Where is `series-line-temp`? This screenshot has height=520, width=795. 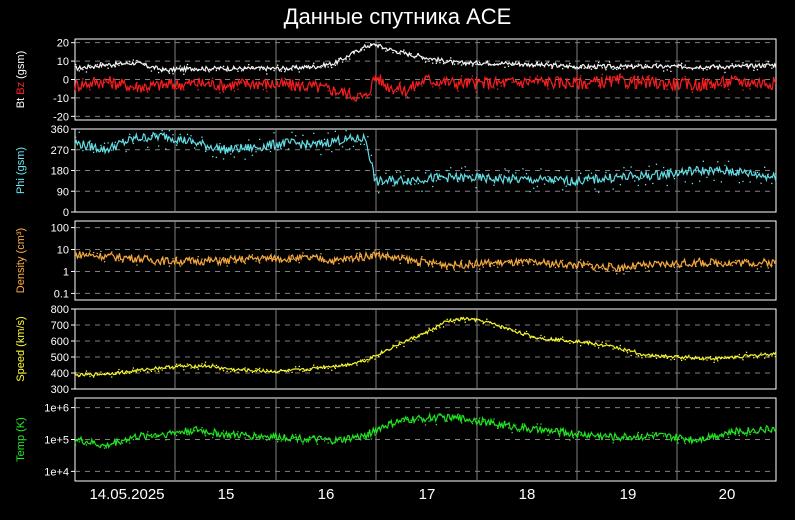 series-line-temp is located at coordinates (425, 430).